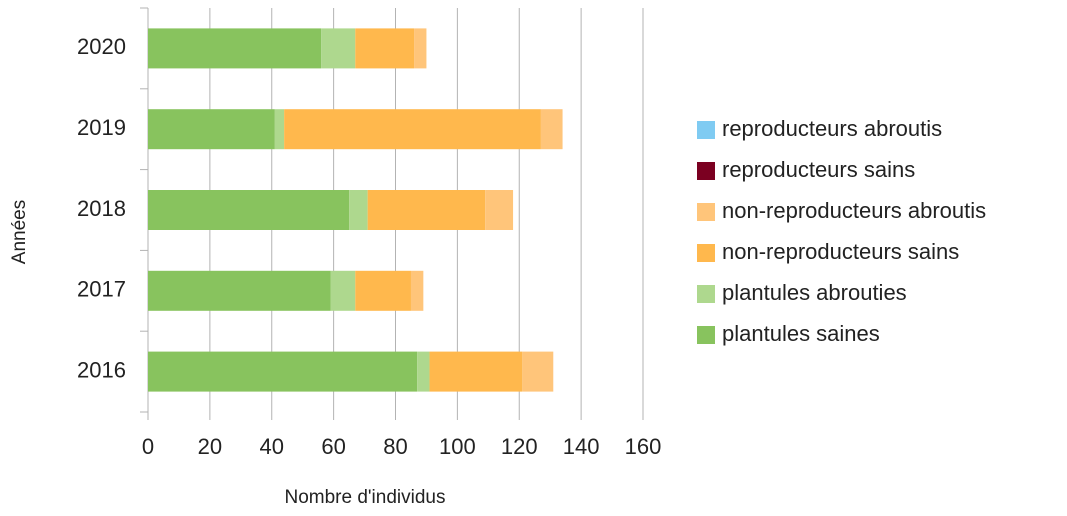 This screenshot has width=1067, height=516. Describe the element at coordinates (581, 446) in the screenshot. I see `x-tick-label: 140` at that location.